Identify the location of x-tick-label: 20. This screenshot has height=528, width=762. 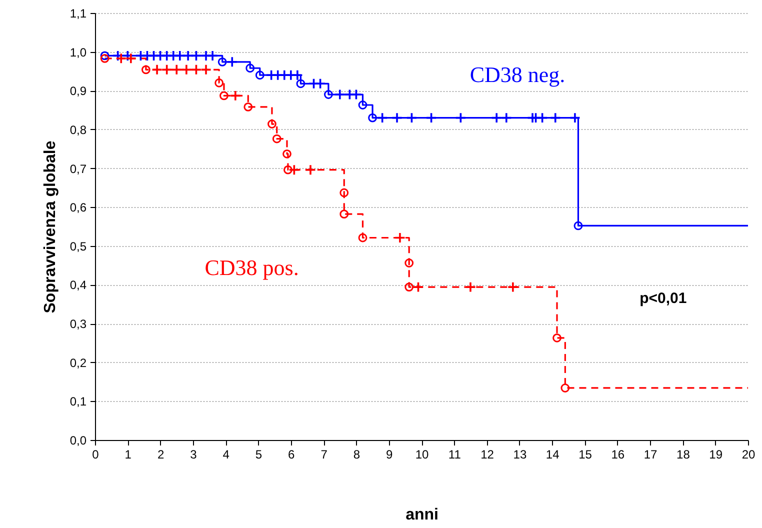
(749, 455).